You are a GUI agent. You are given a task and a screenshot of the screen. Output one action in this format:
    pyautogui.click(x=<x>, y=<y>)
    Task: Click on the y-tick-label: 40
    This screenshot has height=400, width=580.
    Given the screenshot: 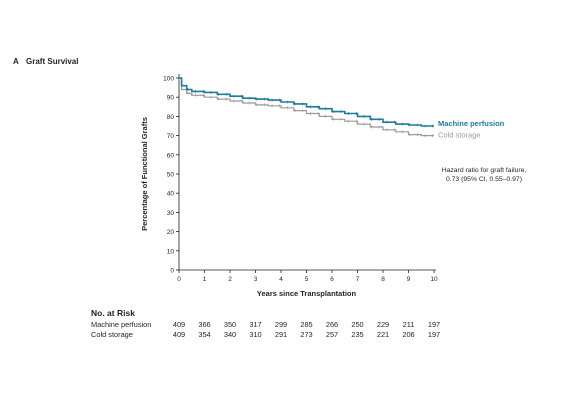 What is the action you would take?
    pyautogui.click(x=171, y=194)
    